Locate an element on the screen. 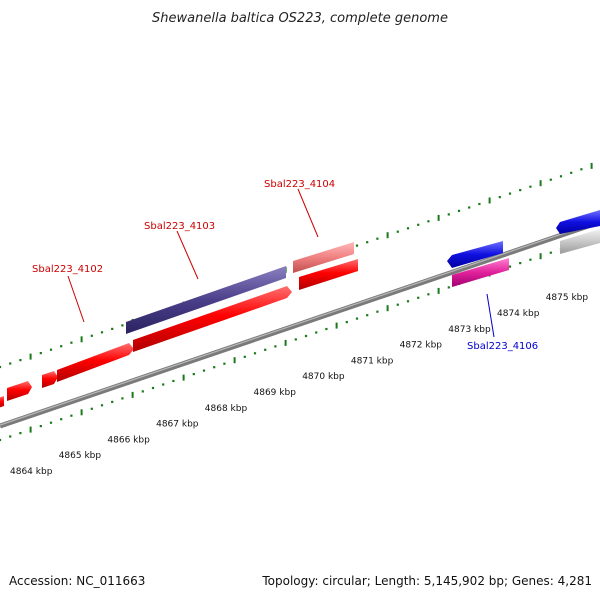  kbp-label: 4866 kbp is located at coordinates (128, 440).